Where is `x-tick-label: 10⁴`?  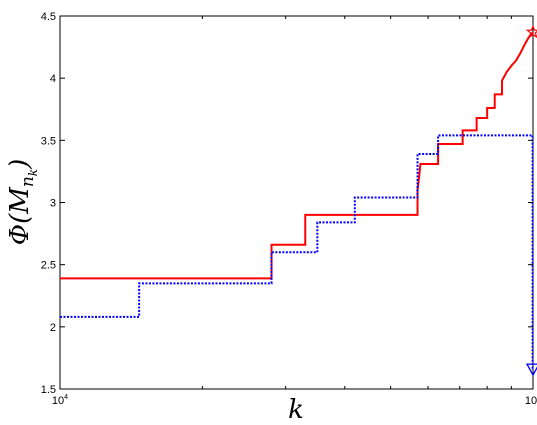 x-tick-label: 10⁴ is located at coordinates (60, 400).